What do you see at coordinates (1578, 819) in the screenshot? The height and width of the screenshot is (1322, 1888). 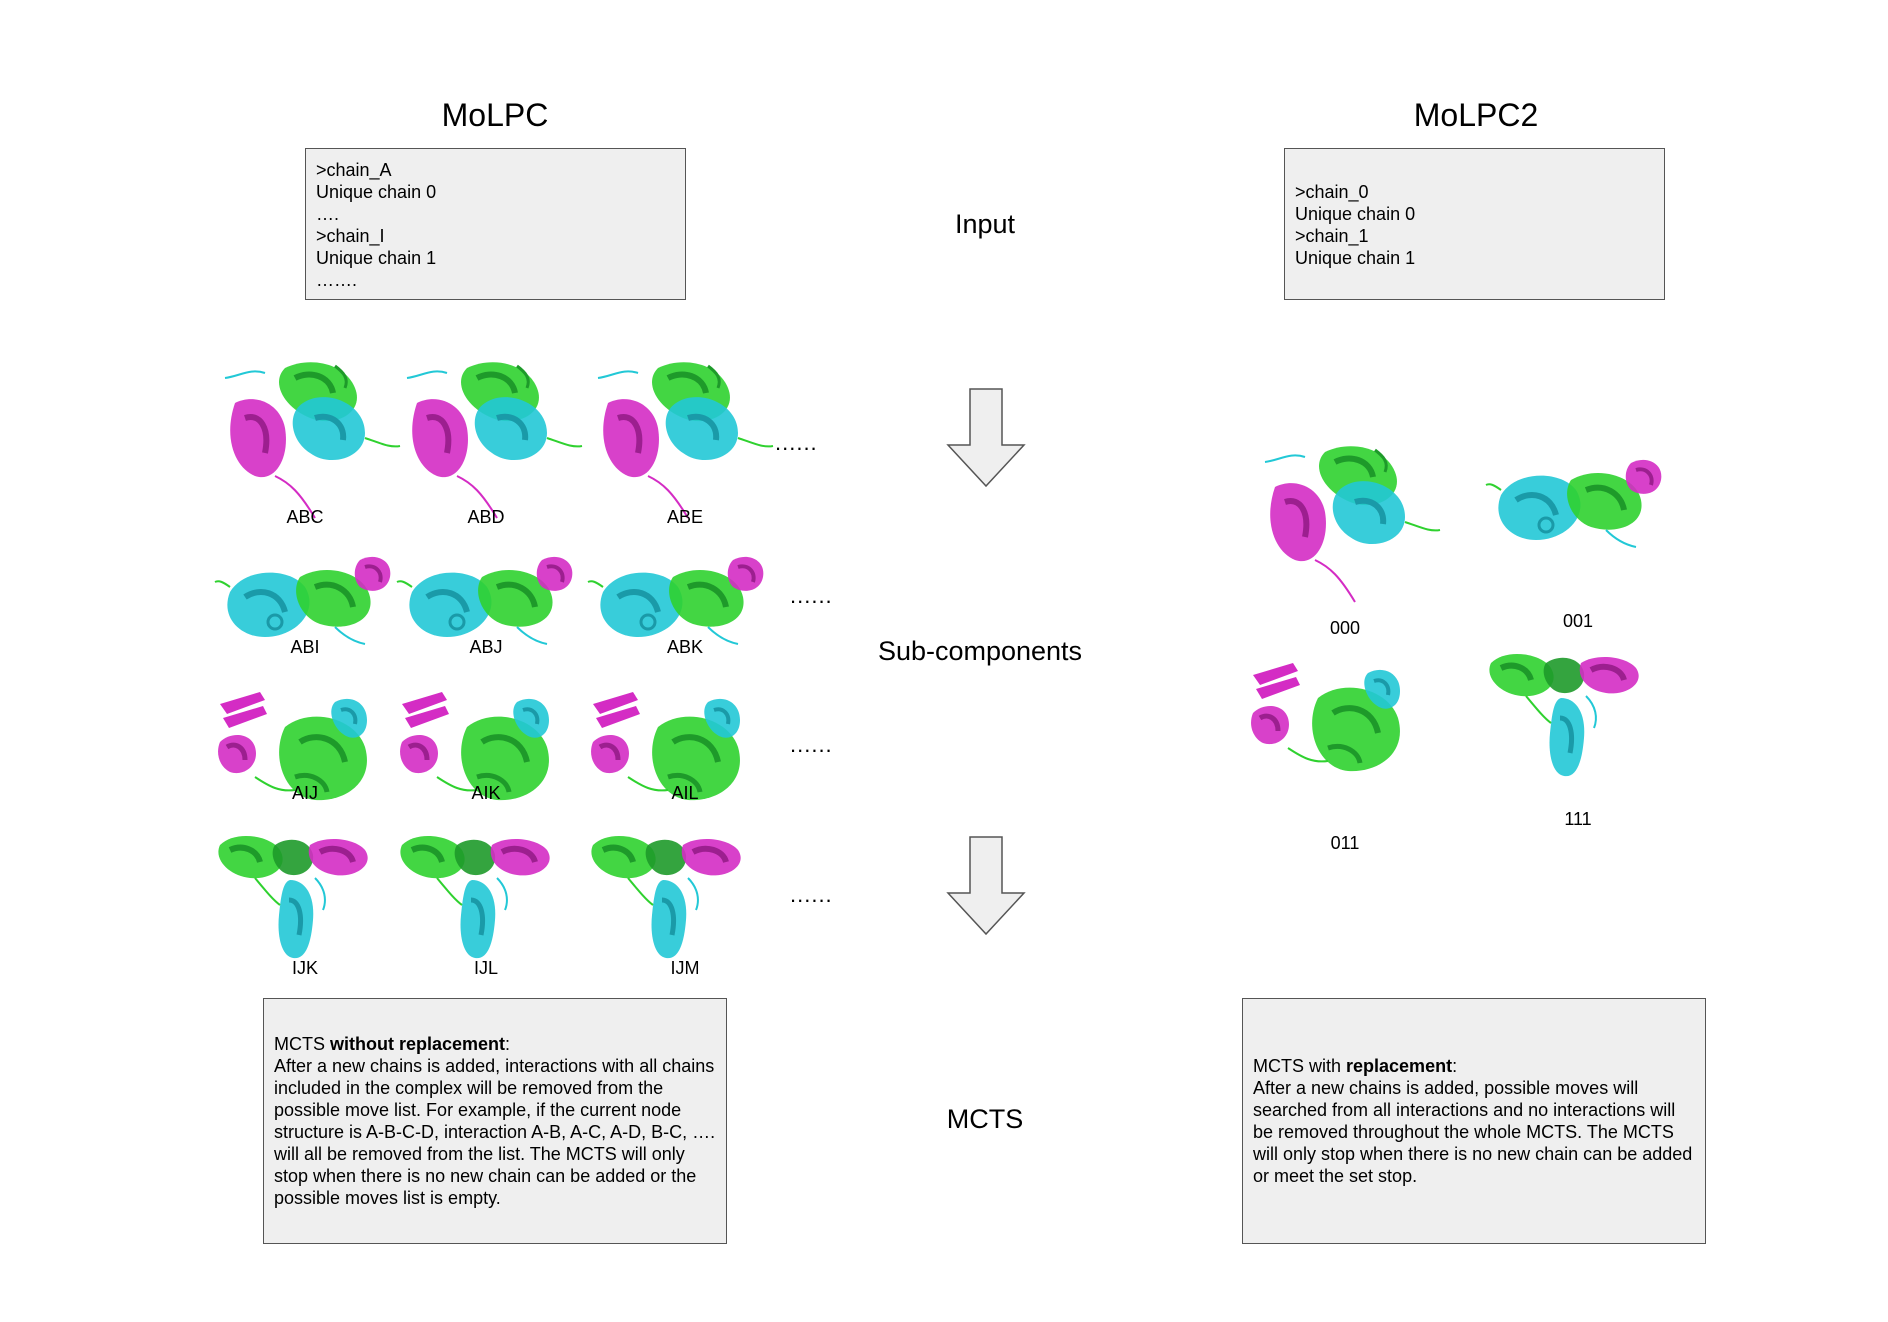 I see `subcomponent-label: 111` at bounding box center [1578, 819].